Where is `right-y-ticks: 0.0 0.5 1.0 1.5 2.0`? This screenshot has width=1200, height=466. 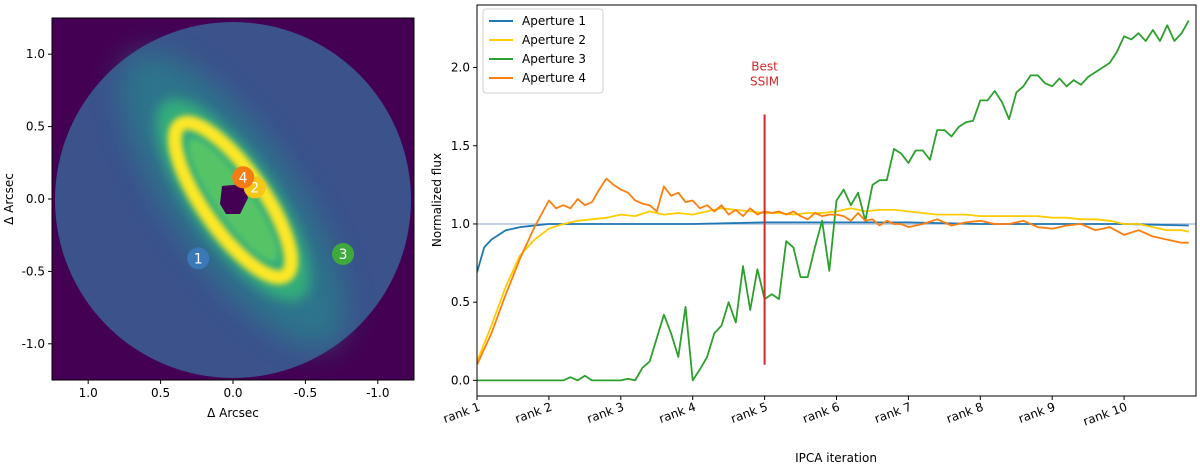
right-y-ticks: 0.0 0.5 1.0 1.5 2.0 is located at coordinates (464, 224).